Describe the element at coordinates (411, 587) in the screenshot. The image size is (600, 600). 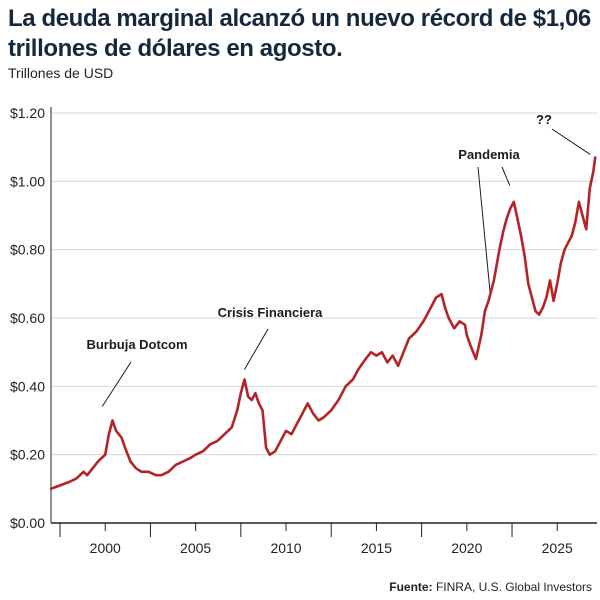
I see `source-prefix: Fuente:` at that location.